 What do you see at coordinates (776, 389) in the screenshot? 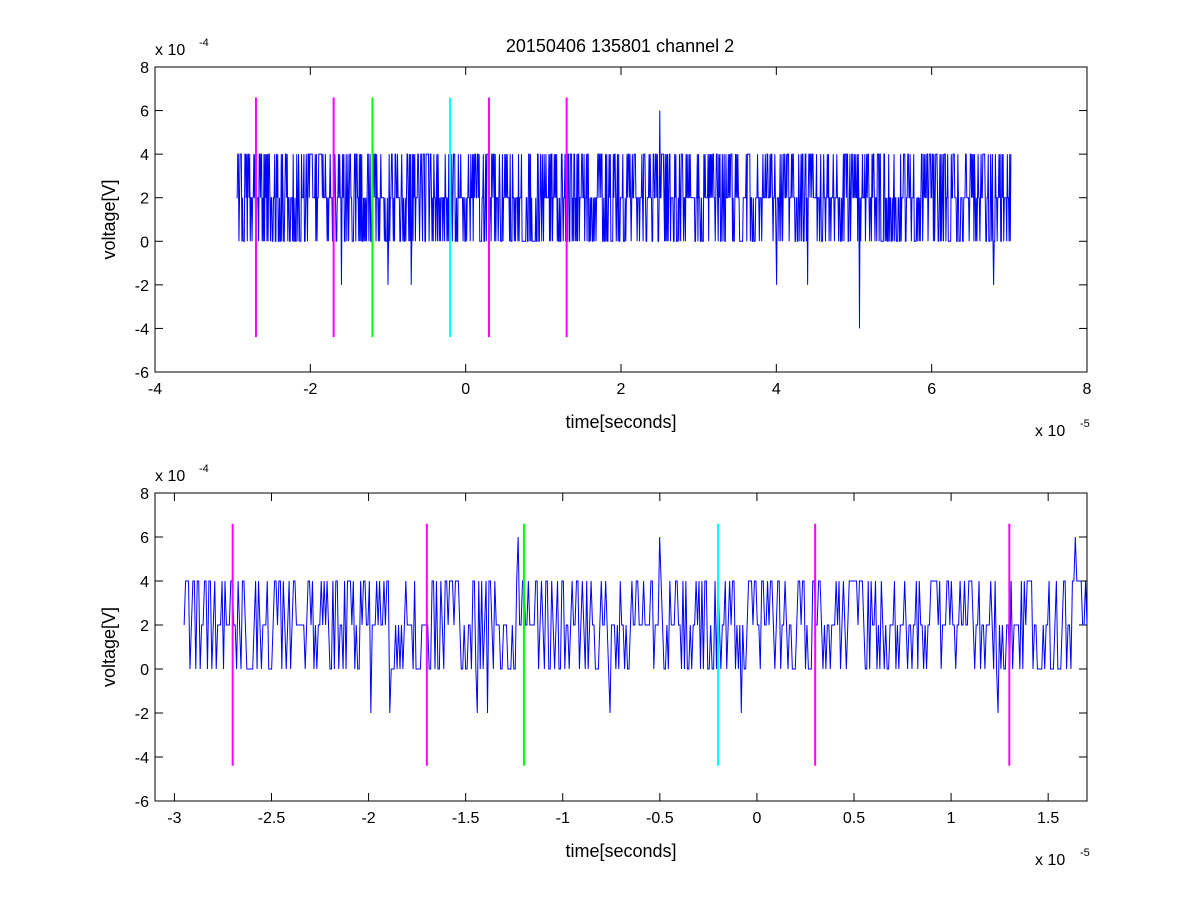
I see `x-tick-label: 4` at bounding box center [776, 389].